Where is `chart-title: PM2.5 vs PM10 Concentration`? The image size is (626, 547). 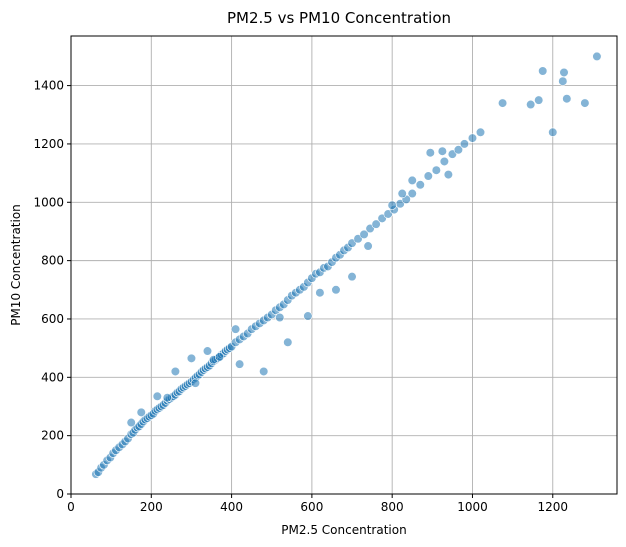
chart-title: PM2.5 vs PM10 Concentration is located at coordinates (339, 18).